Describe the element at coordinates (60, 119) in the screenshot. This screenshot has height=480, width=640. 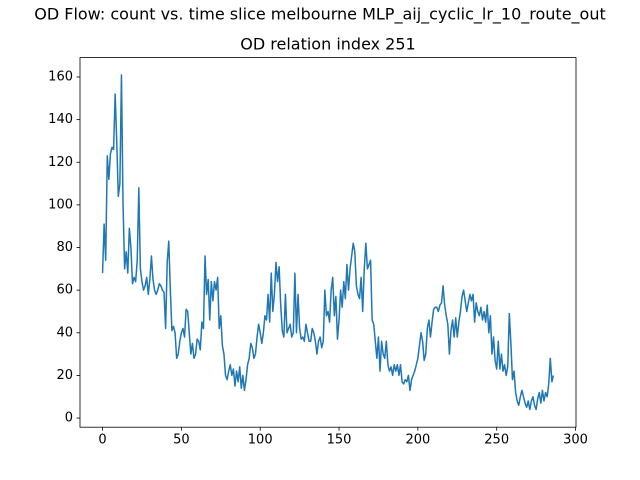
I see `y-tick-label: 140` at that location.